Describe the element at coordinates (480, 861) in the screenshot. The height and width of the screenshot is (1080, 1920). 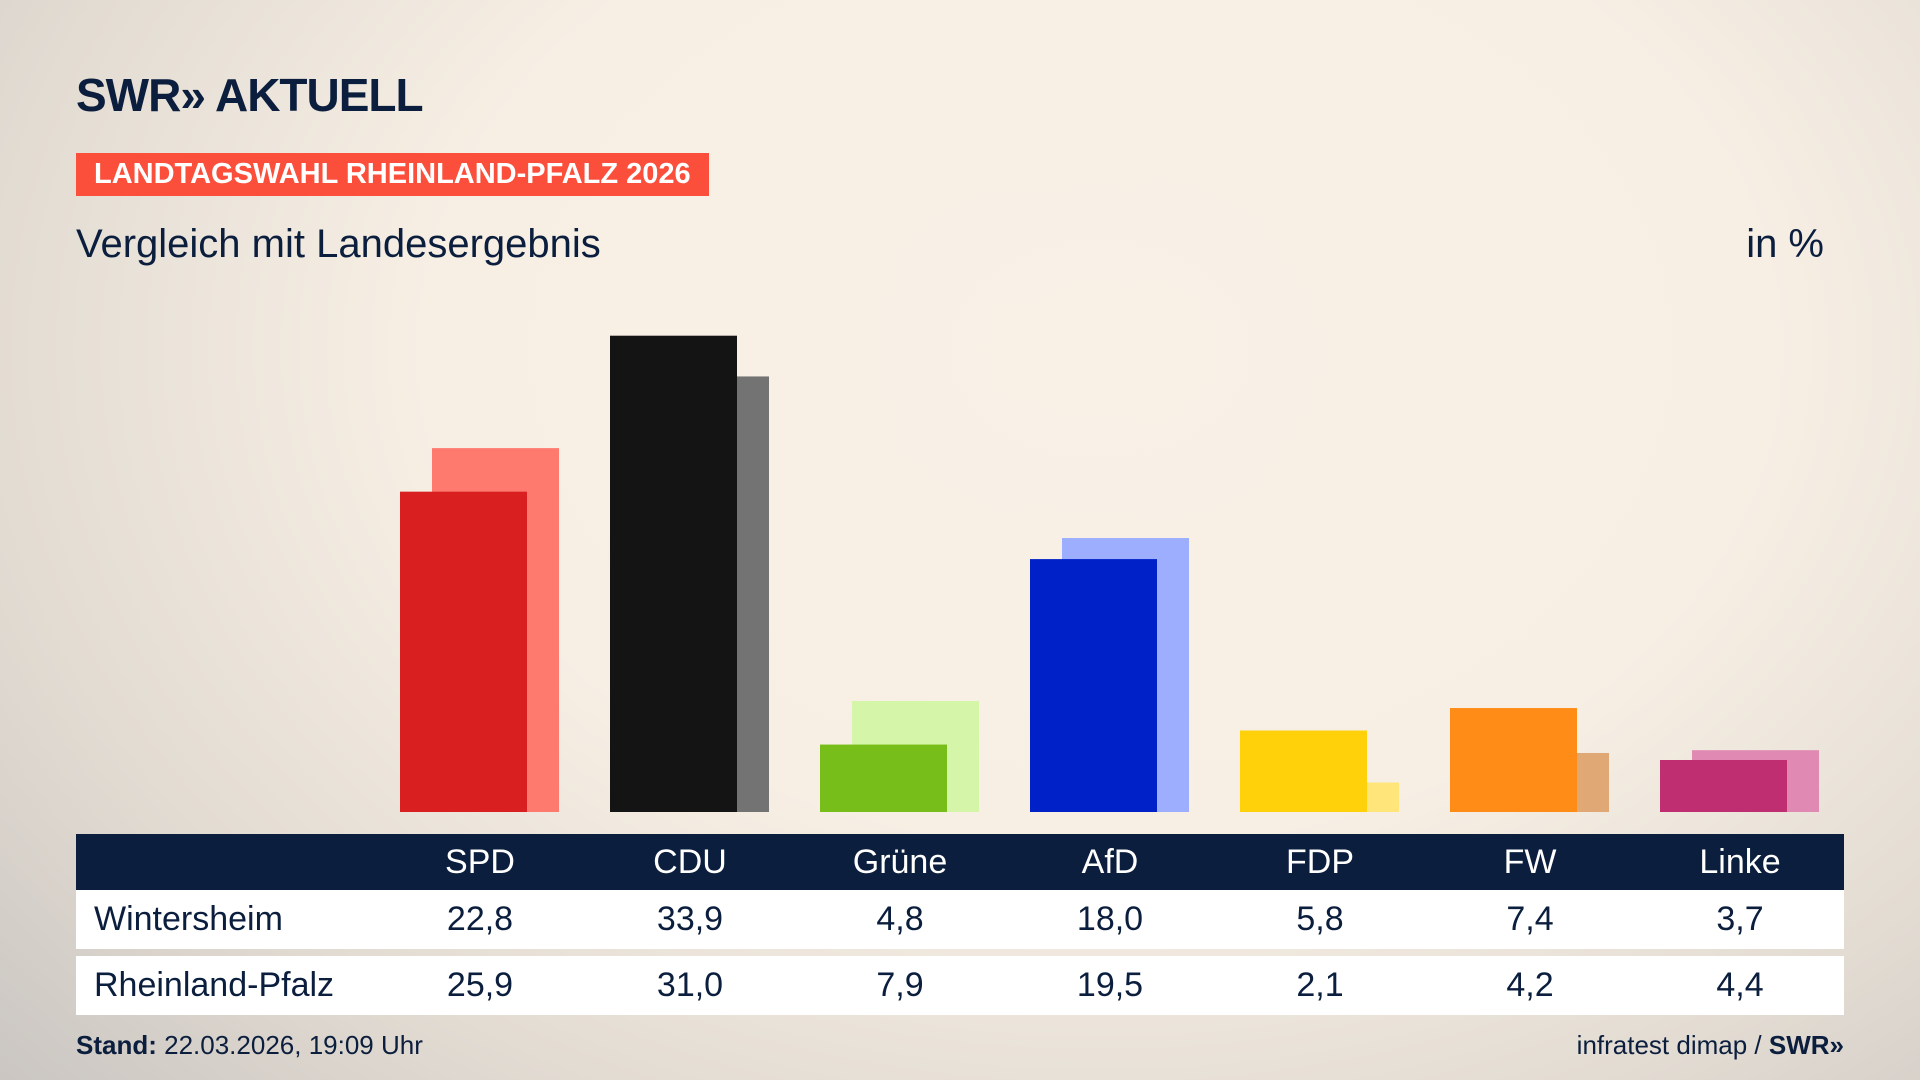
I see `column-header-spd: SPD` at that location.